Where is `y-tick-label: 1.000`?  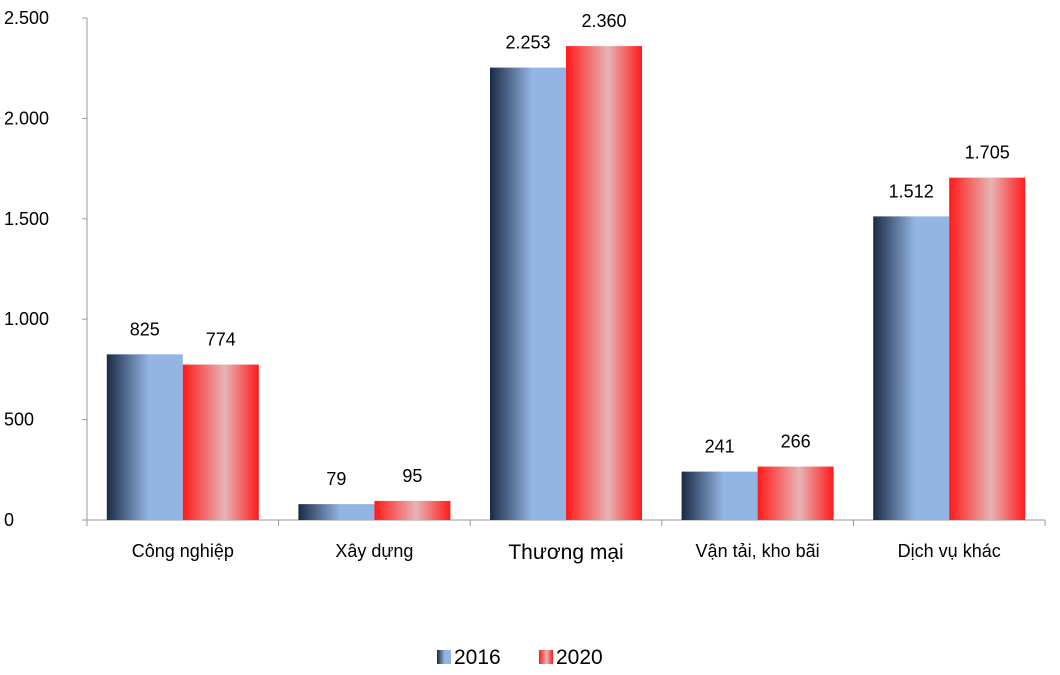 y-tick-label: 1.000 is located at coordinates (26, 319).